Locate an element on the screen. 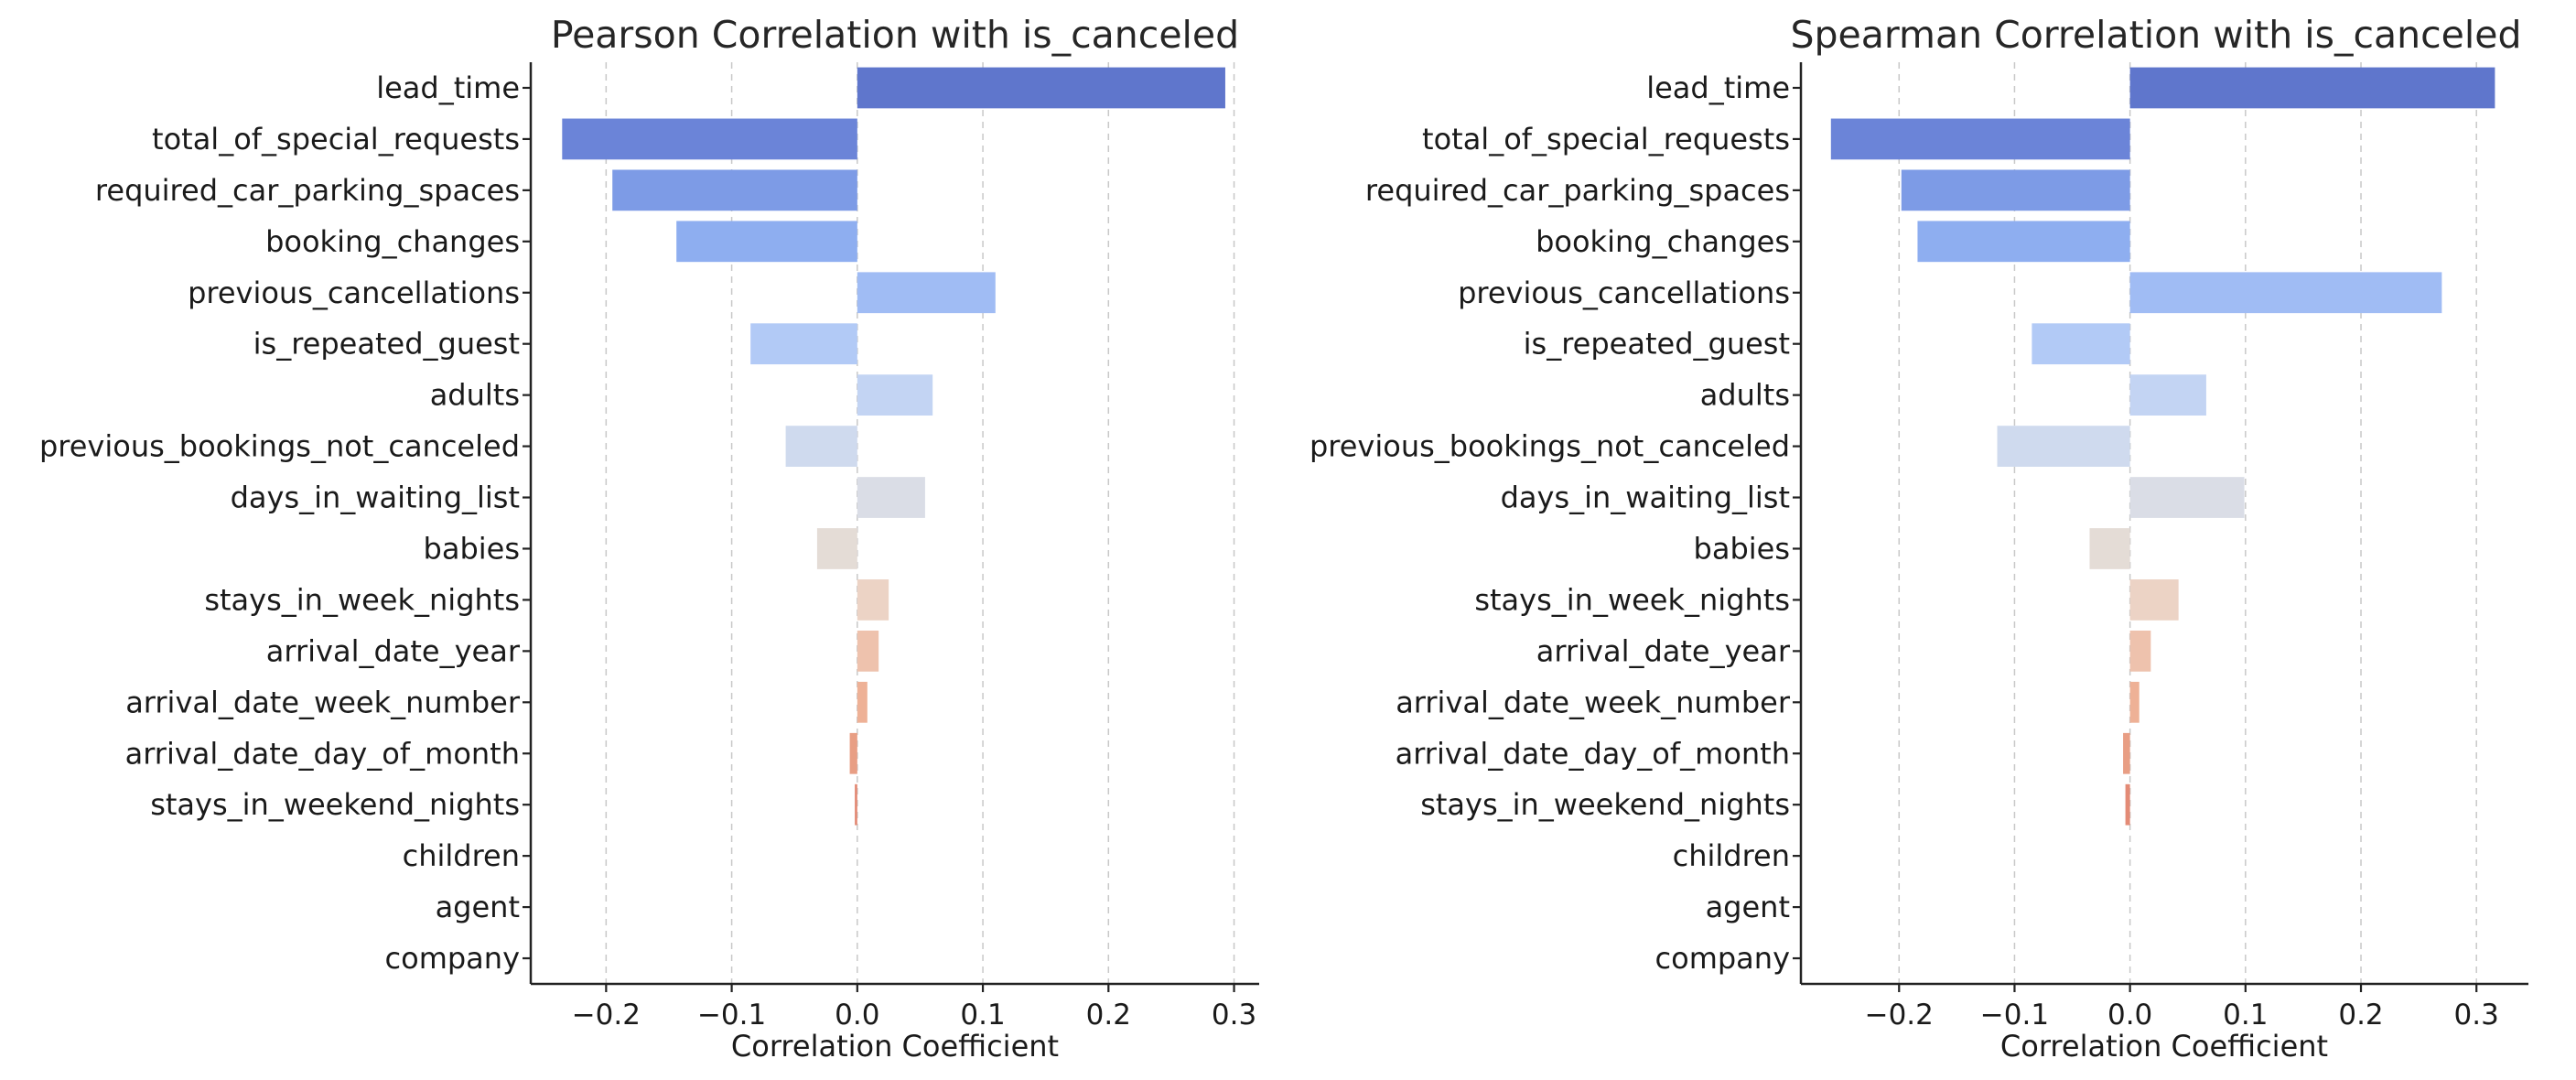 The height and width of the screenshot is (1080, 2576). pearson-x-axis-label: Correlation Coefficient is located at coordinates (895, 1046).